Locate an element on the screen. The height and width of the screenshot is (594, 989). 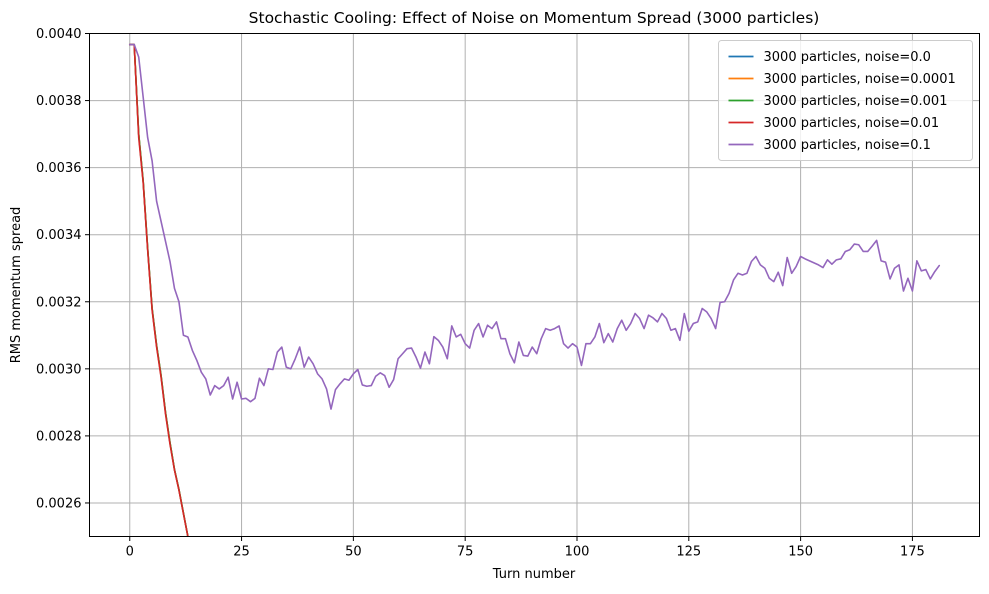
y-tick-label: 0.0032 is located at coordinates (59, 302).